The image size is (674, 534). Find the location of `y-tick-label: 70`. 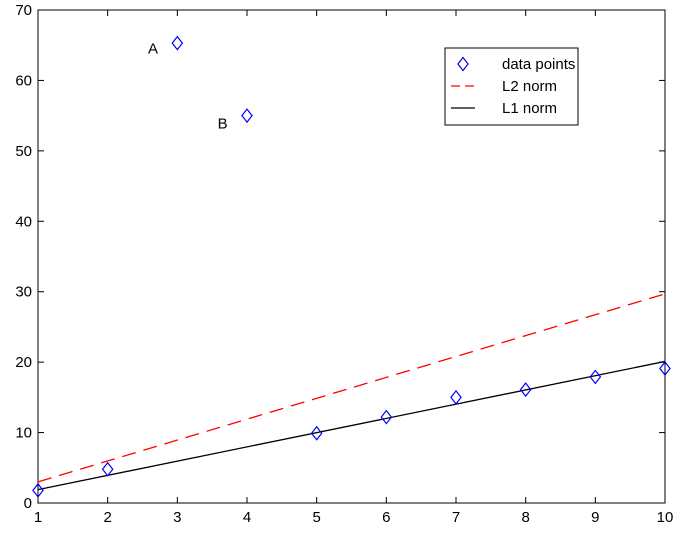

y-tick-label: 70 is located at coordinates (23, 10).